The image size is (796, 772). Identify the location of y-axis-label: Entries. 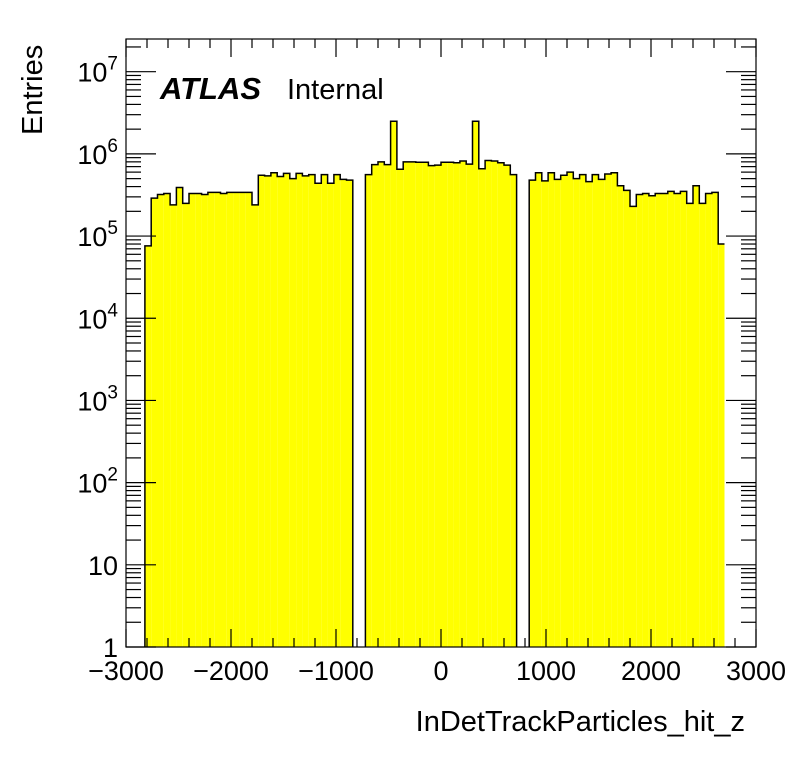
(33, 90).